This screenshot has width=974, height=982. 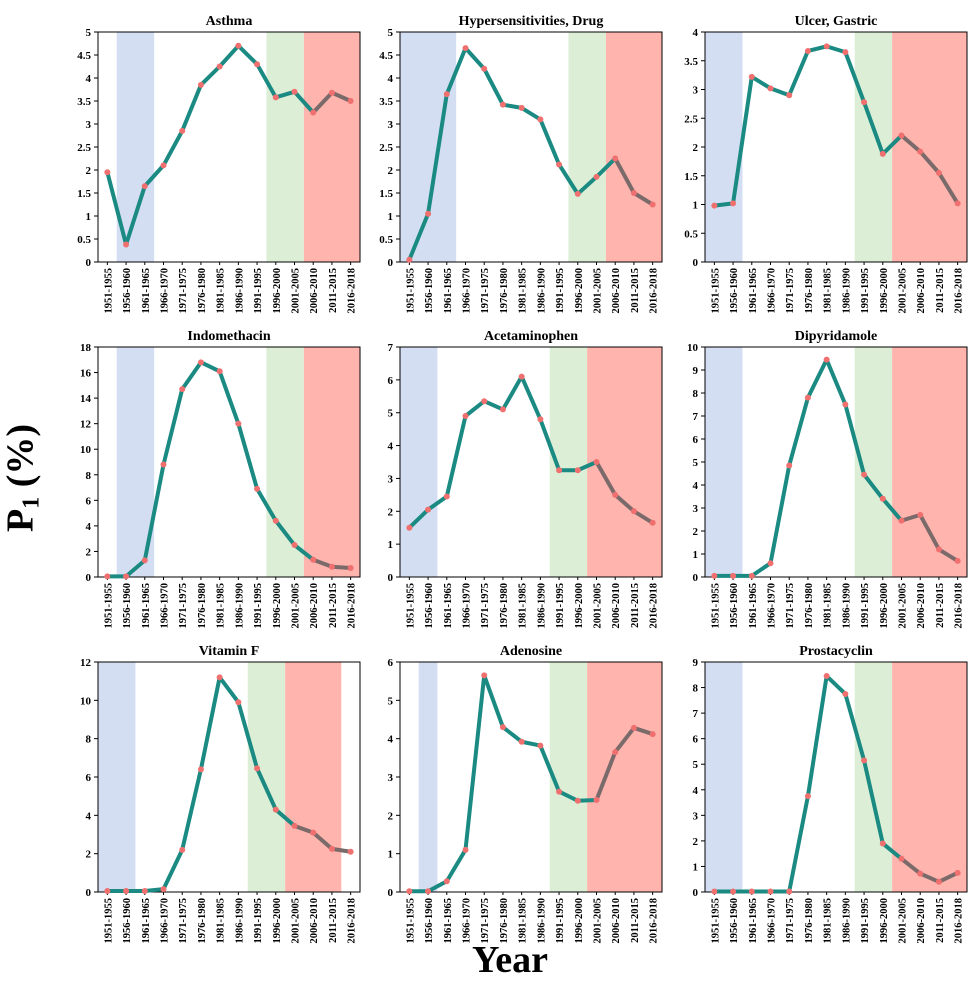 I want to click on chart-title: Dipyridamole, so click(x=836, y=336).